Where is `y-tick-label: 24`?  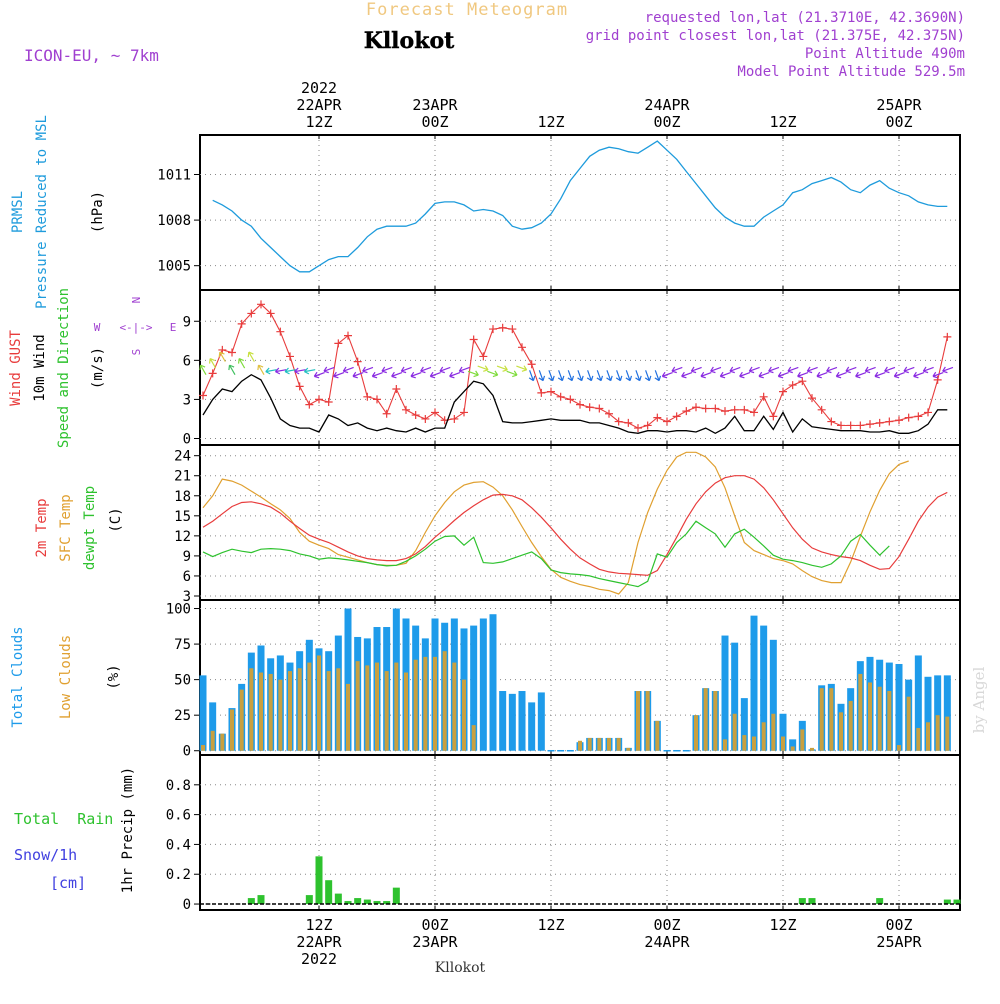
y-tick-label: 24 is located at coordinates (182, 457).